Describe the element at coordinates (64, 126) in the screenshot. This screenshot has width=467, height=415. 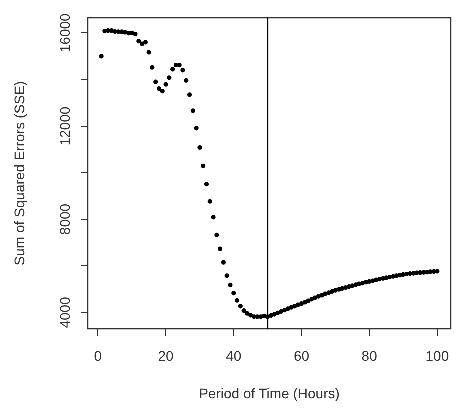
I see `y-tick-label: 12000` at that location.